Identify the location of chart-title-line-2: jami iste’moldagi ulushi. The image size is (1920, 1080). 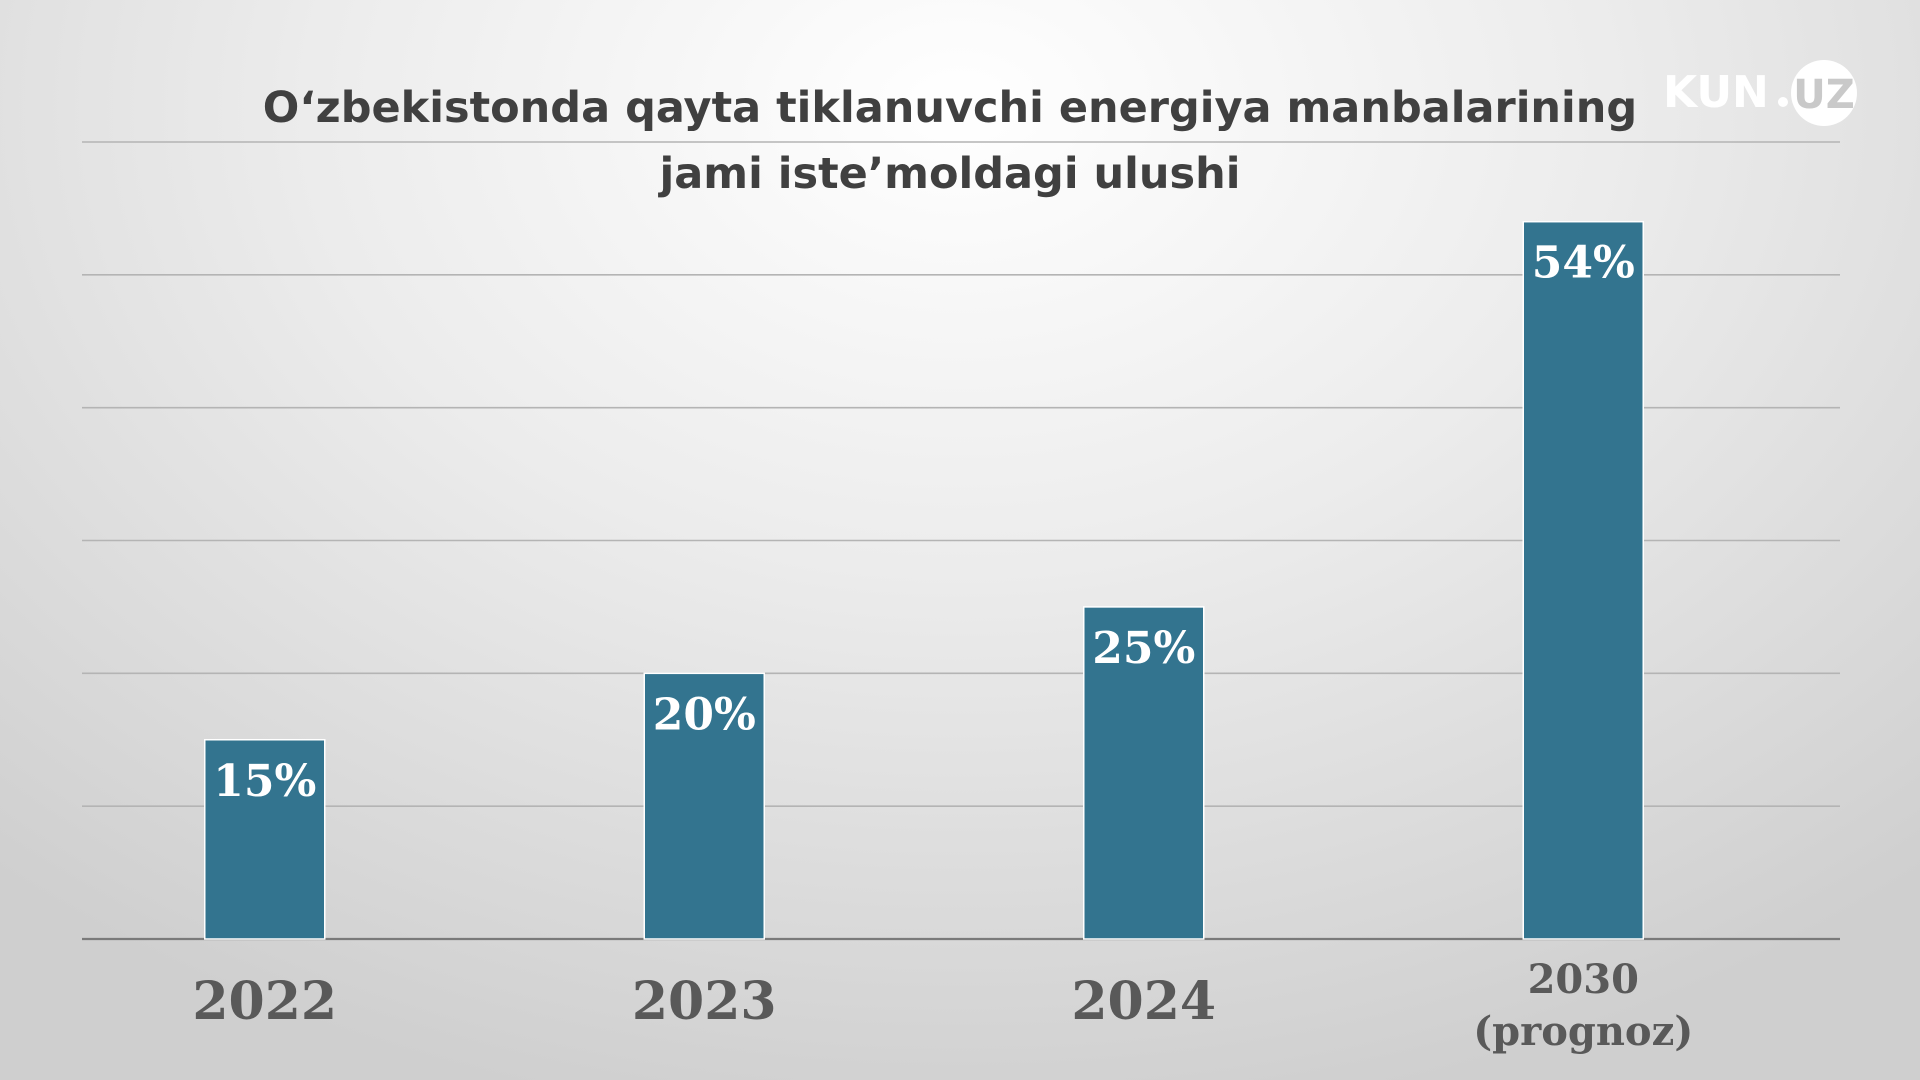
(950, 174).